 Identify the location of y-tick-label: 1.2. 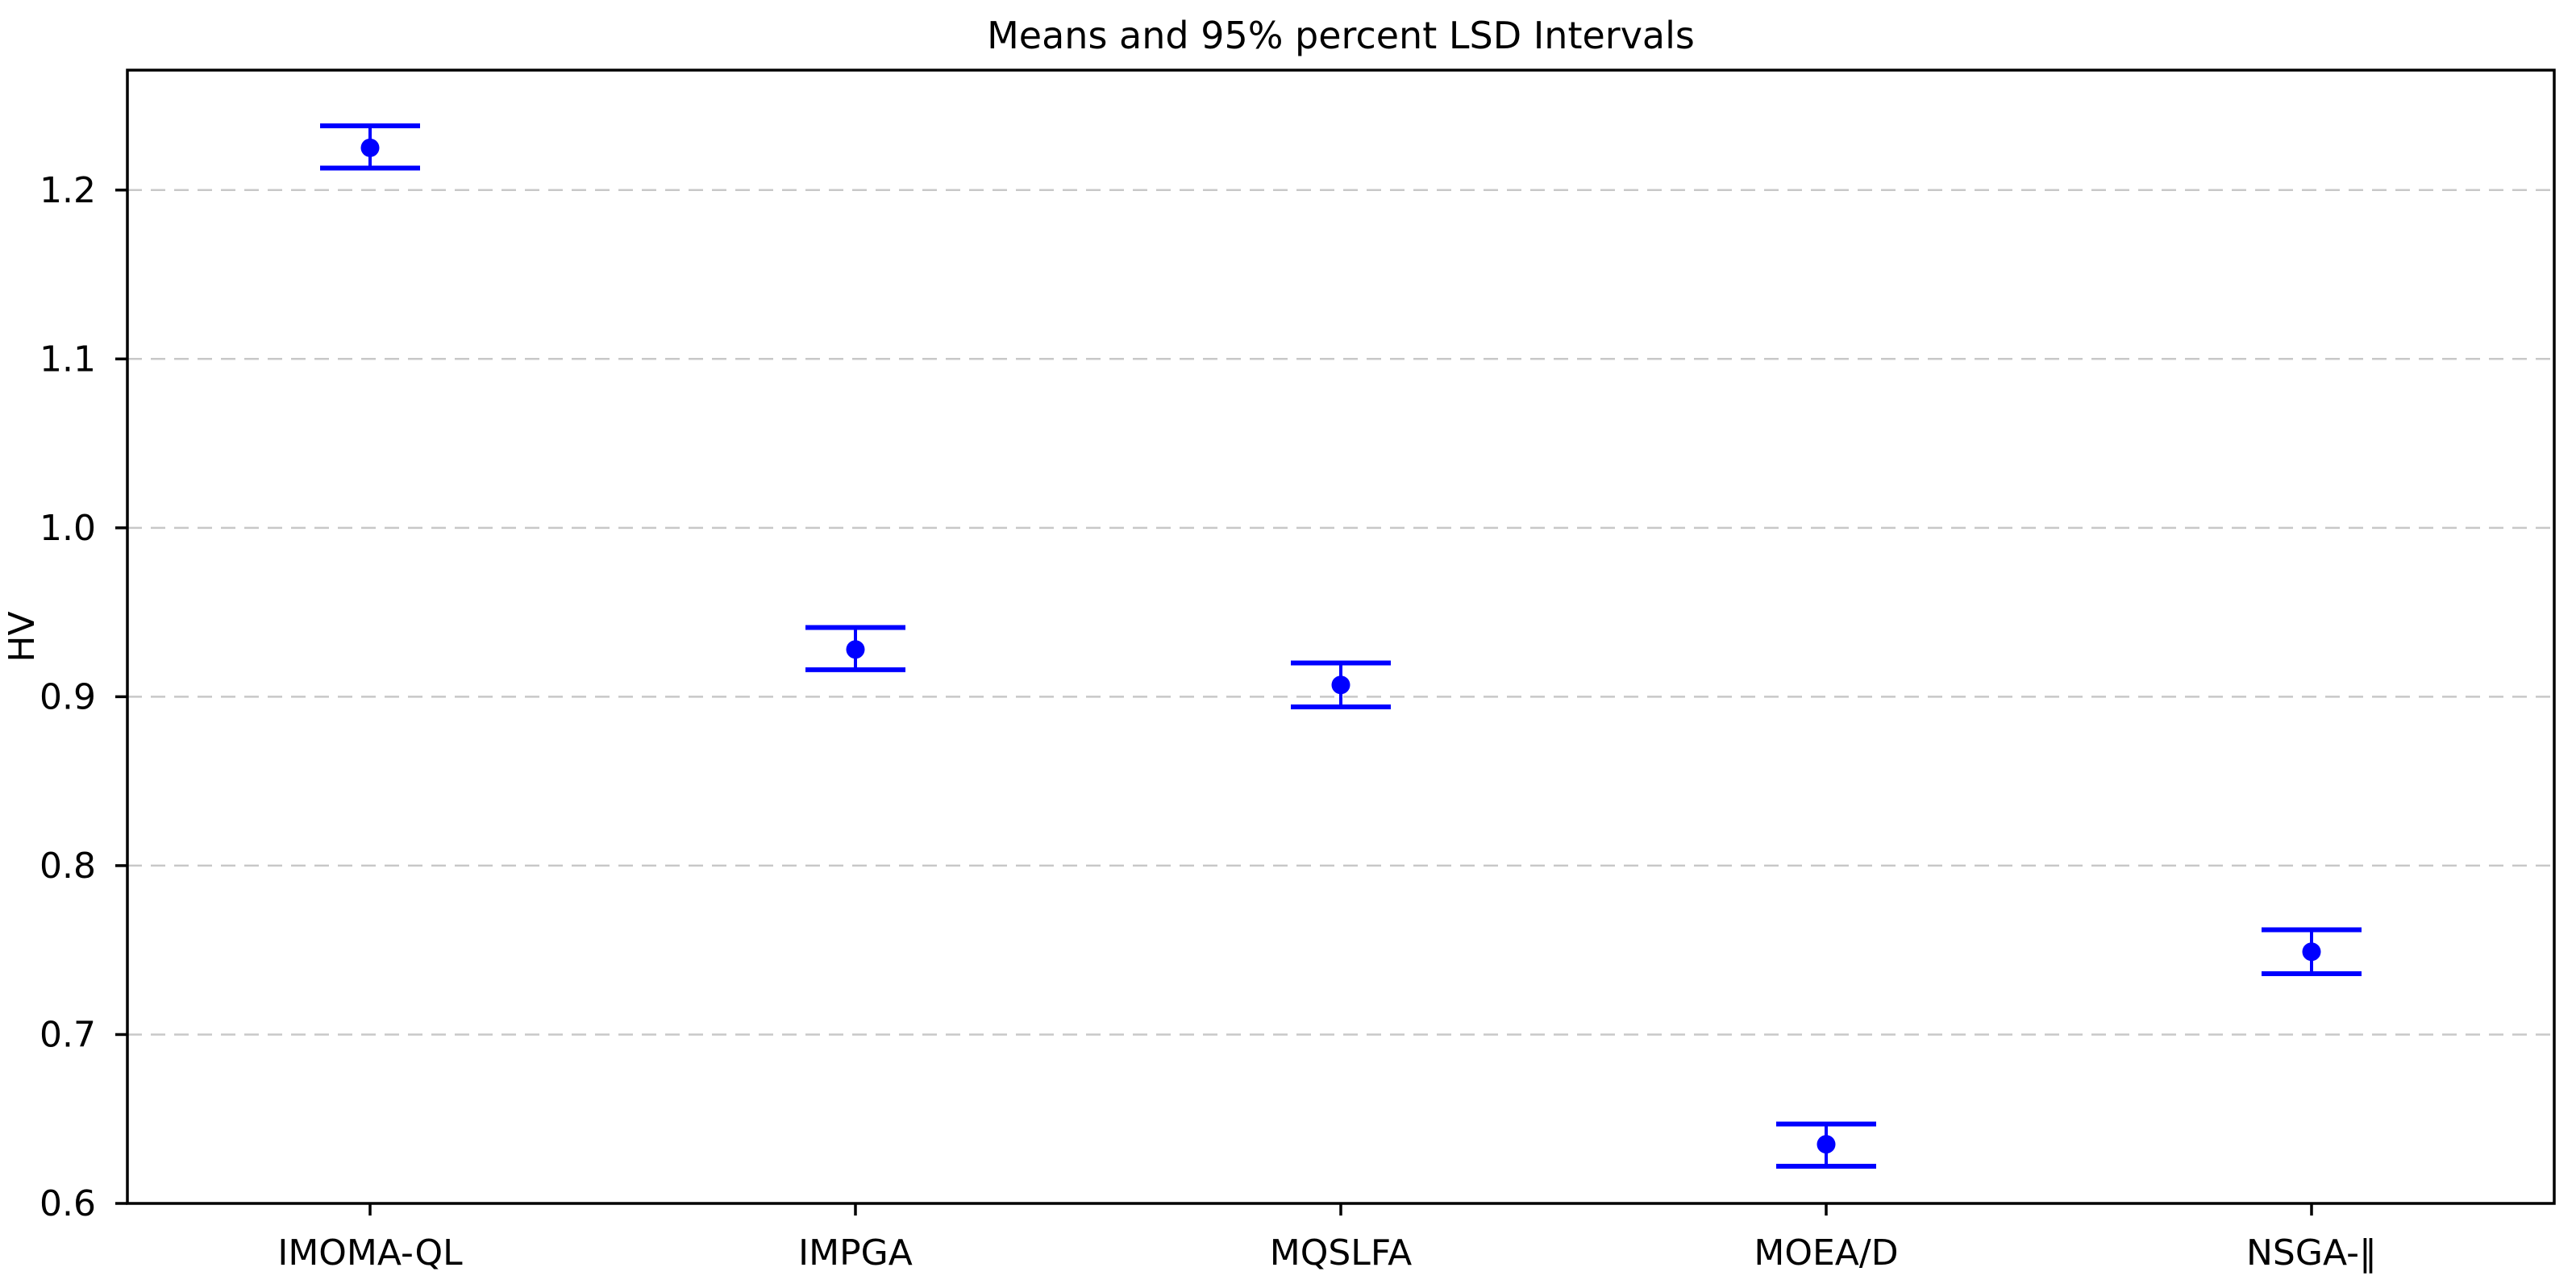
(68, 191).